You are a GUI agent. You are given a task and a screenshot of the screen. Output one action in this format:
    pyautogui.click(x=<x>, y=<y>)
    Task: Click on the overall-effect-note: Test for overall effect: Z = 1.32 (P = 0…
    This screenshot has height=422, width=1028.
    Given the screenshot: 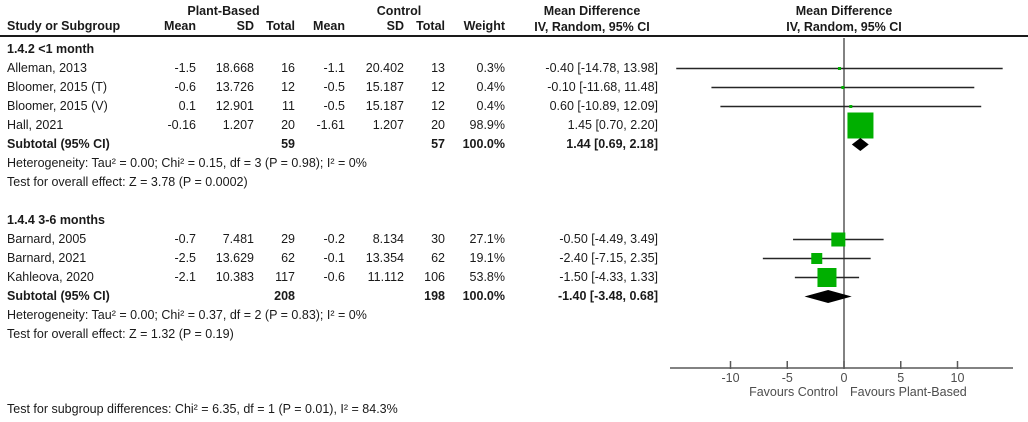 What is the action you would take?
    pyautogui.click(x=120, y=334)
    